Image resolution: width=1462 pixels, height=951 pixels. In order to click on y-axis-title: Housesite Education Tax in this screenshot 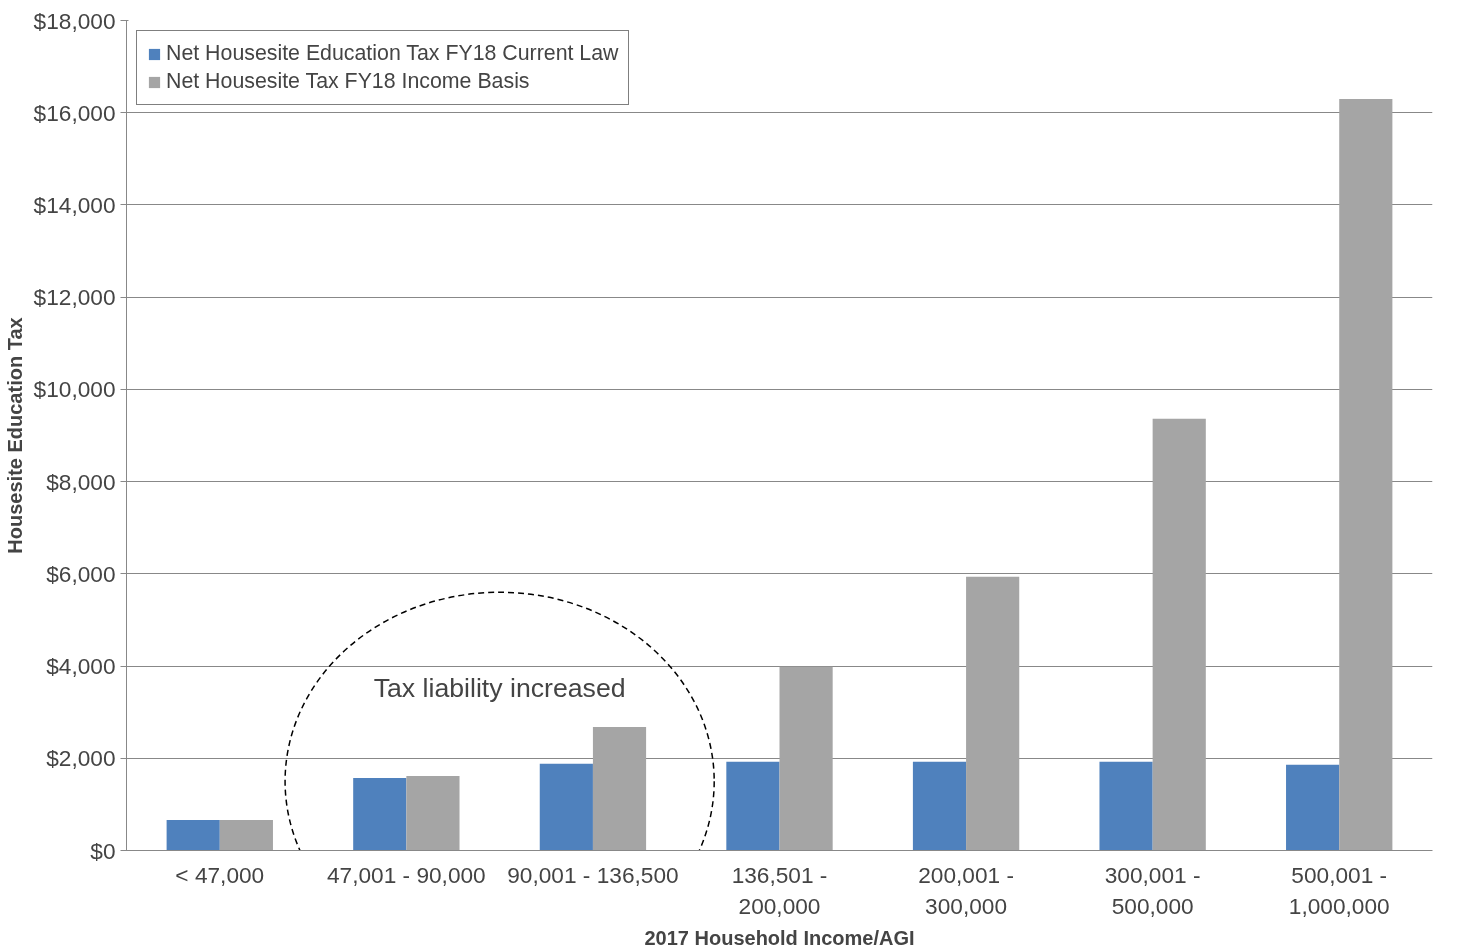, I will do `click(14, 435)`.